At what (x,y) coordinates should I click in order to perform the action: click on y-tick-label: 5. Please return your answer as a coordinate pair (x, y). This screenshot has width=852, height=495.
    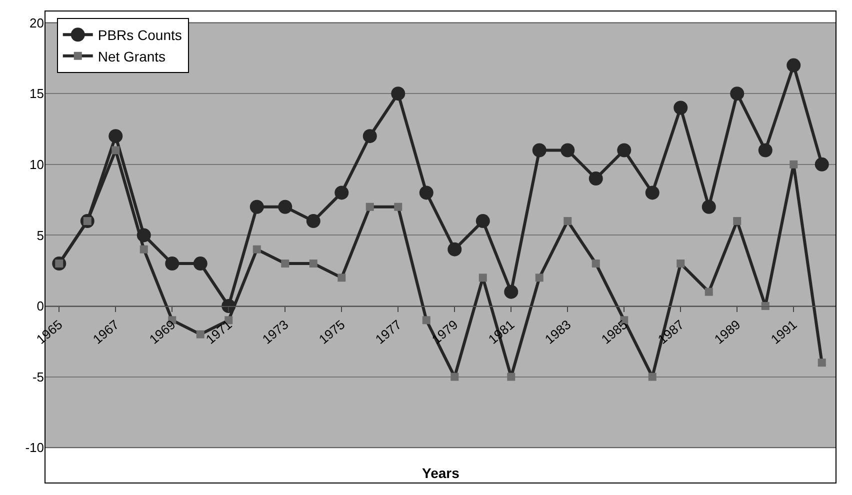
    Looking at the image, I should click on (40, 235).